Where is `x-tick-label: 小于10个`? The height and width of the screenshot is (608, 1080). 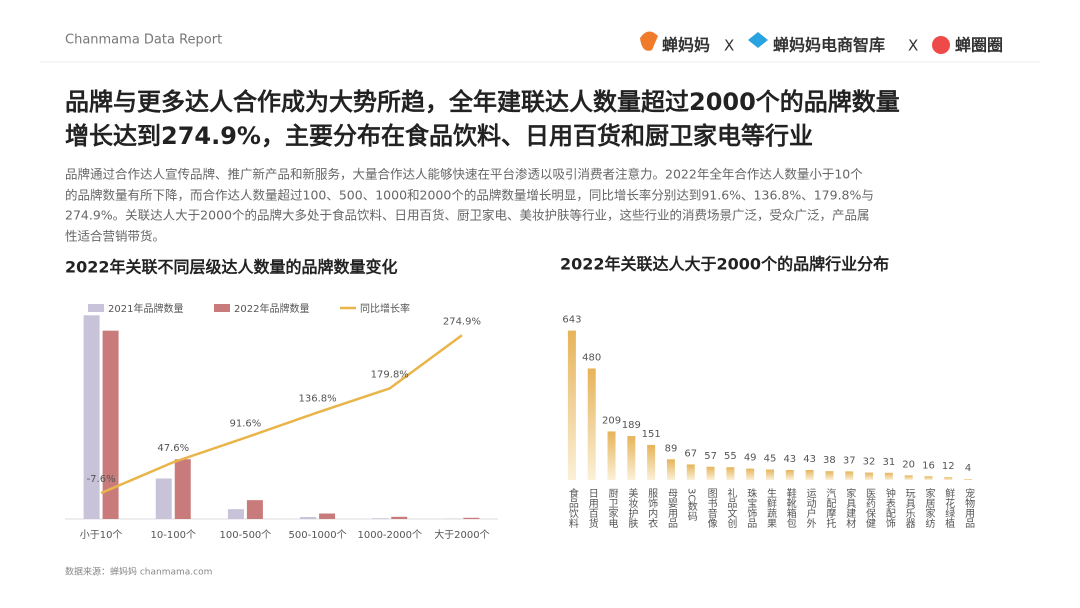
x-tick-label: 小于10个 is located at coordinates (101, 535).